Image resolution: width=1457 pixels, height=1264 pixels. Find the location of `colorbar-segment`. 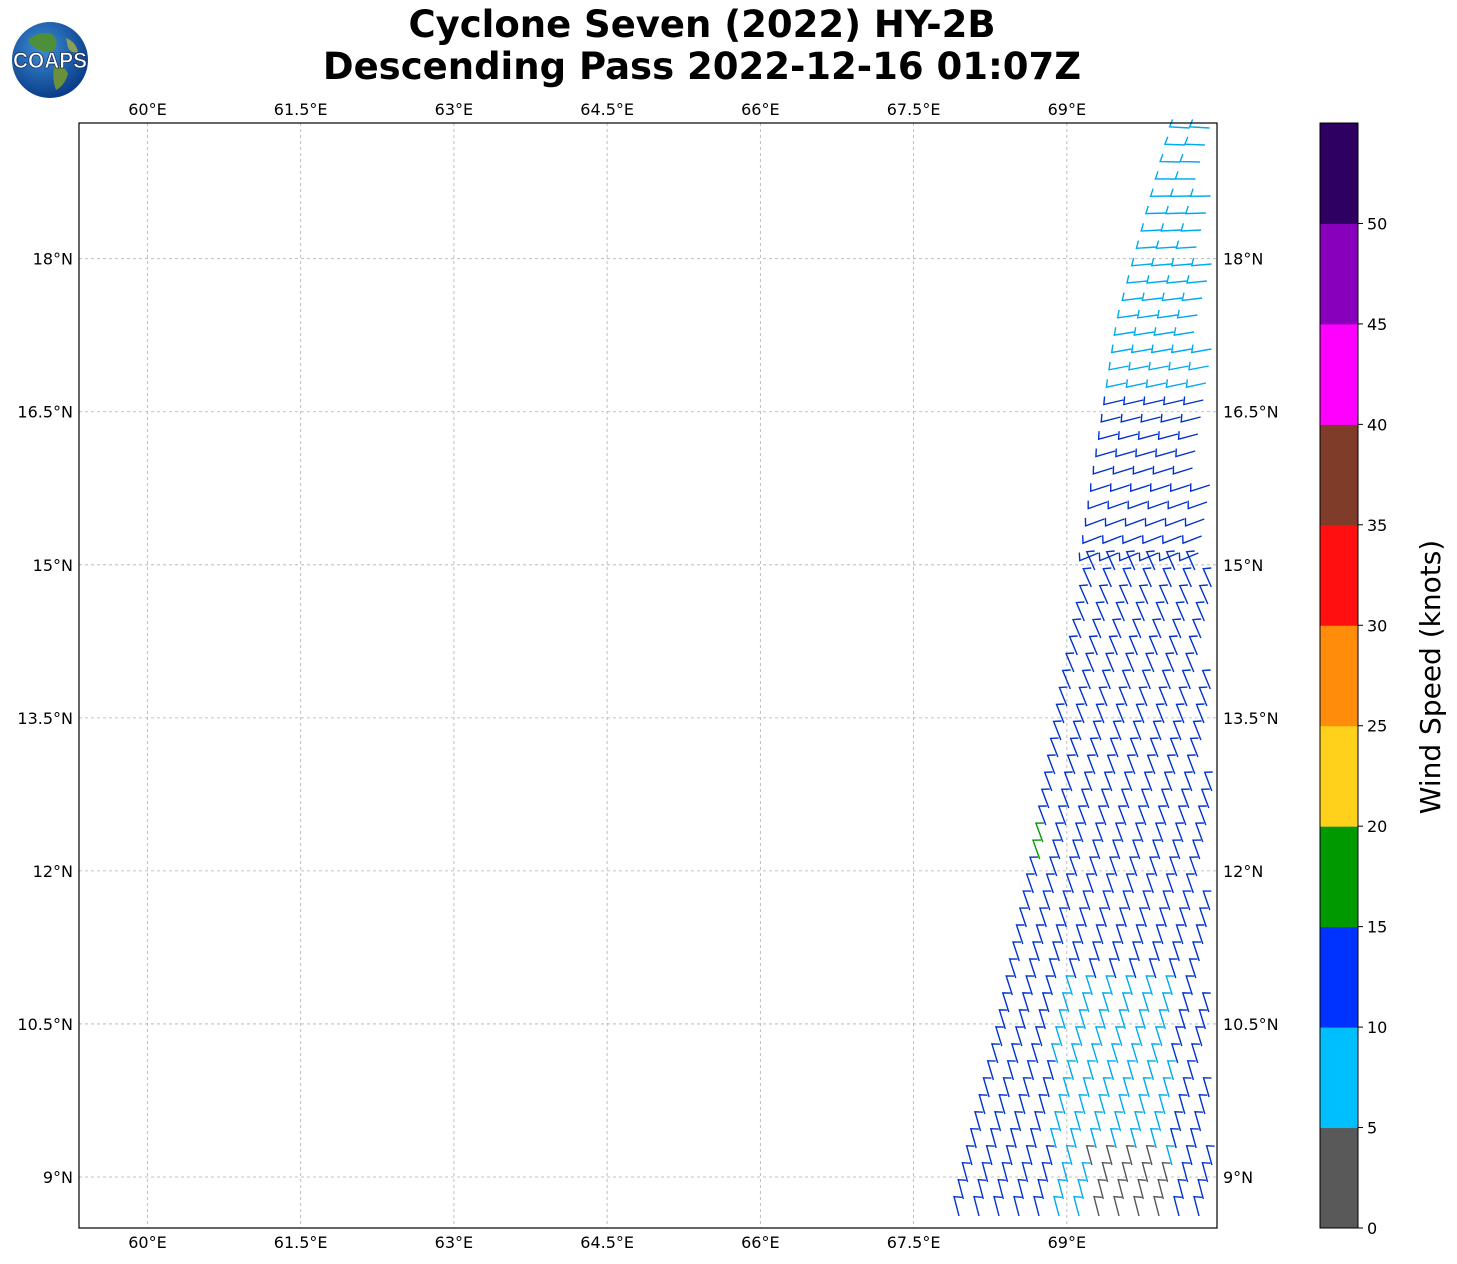

colorbar-segment is located at coordinates (1339, 977).